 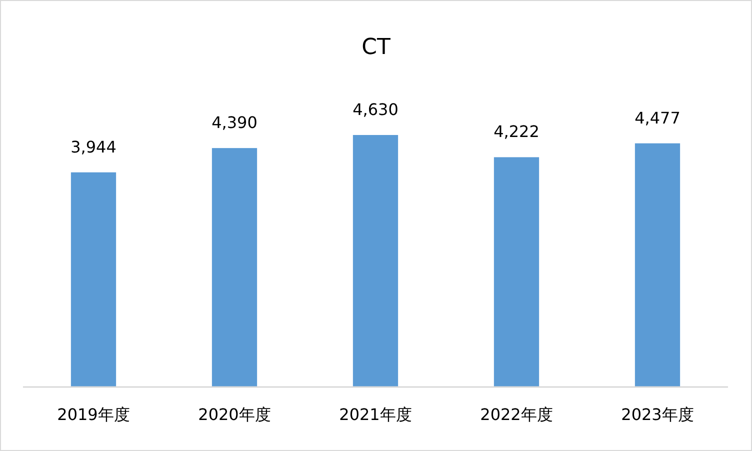 What do you see at coordinates (516, 414) in the screenshot?
I see `x-tick-label: 2022年度` at bounding box center [516, 414].